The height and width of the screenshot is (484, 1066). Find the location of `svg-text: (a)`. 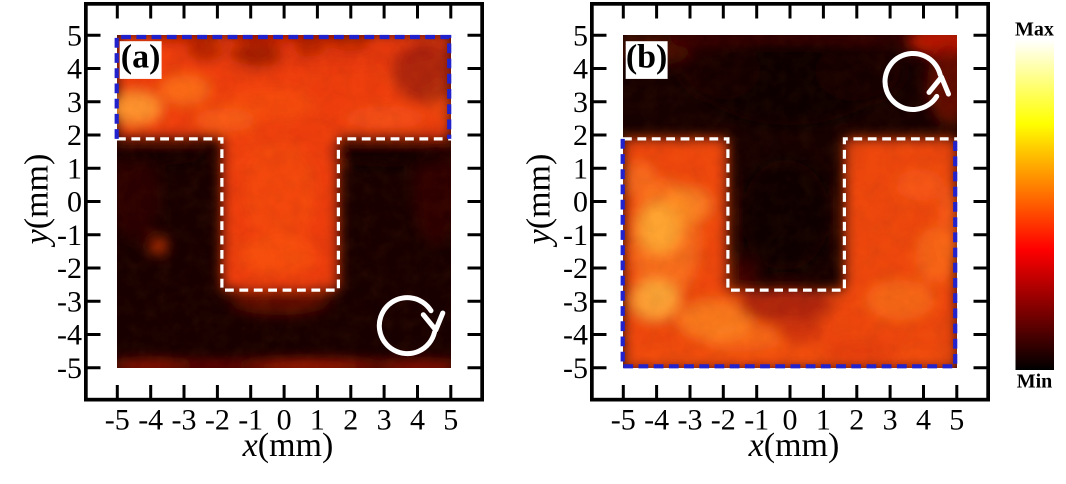

svg-text: (a) is located at coordinates (141, 57).